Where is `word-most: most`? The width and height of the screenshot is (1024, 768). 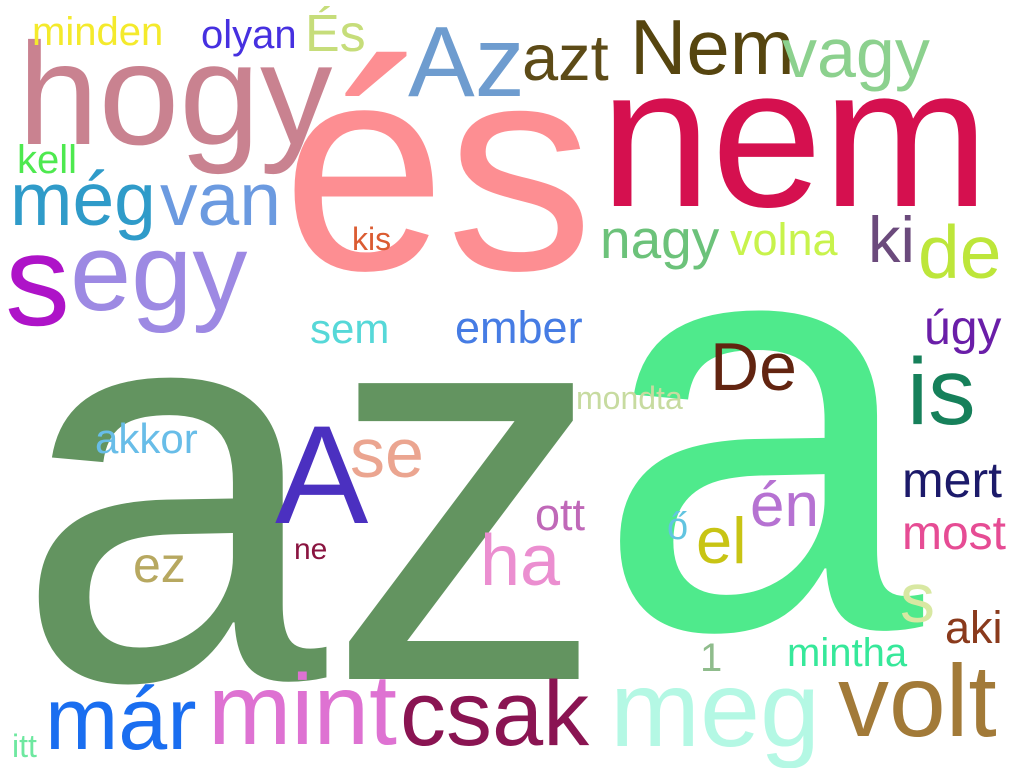 word-most: most is located at coordinates (954, 533).